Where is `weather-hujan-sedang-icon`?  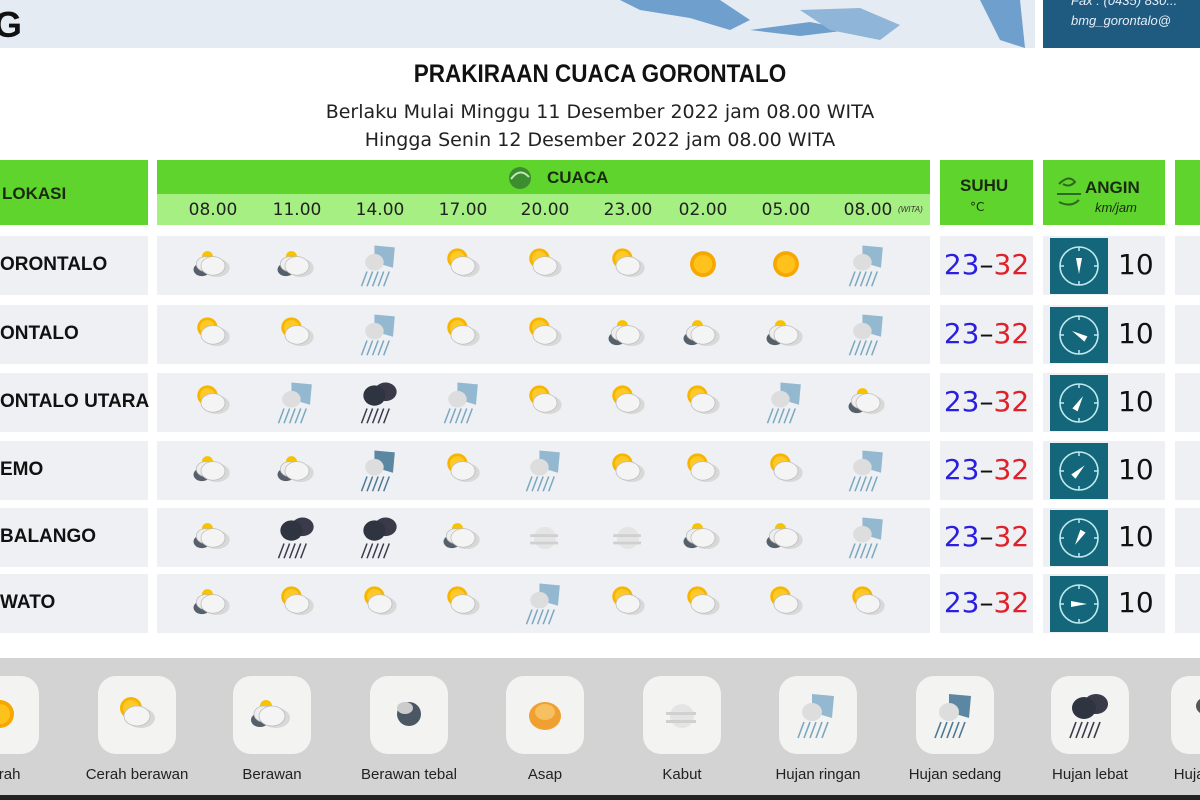
weather-hujan-sedang-icon is located at coordinates (952, 716).